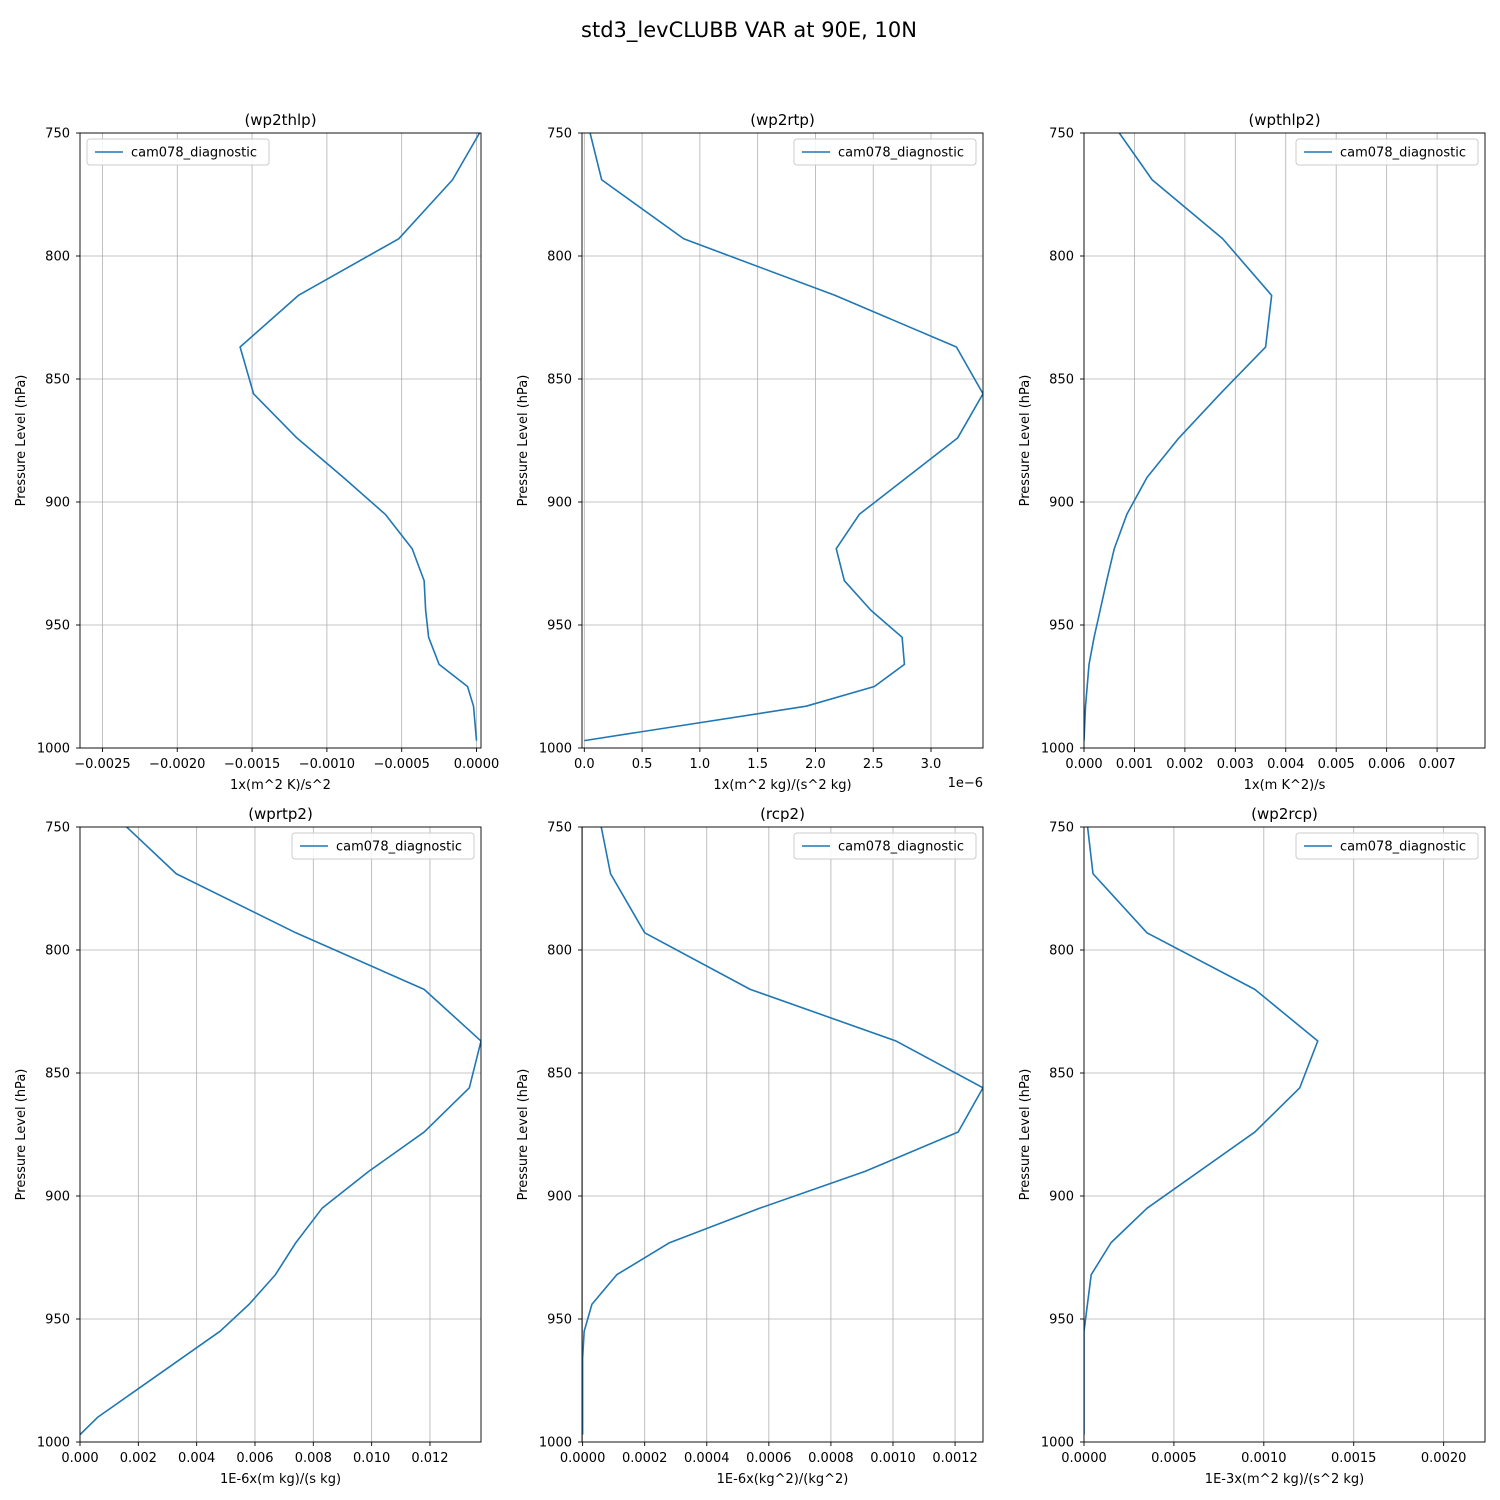 The width and height of the screenshot is (1500, 1500). I want to click on x-axis-label: 1E-6x(kg^2)/(kg^2), so click(783, 1479).